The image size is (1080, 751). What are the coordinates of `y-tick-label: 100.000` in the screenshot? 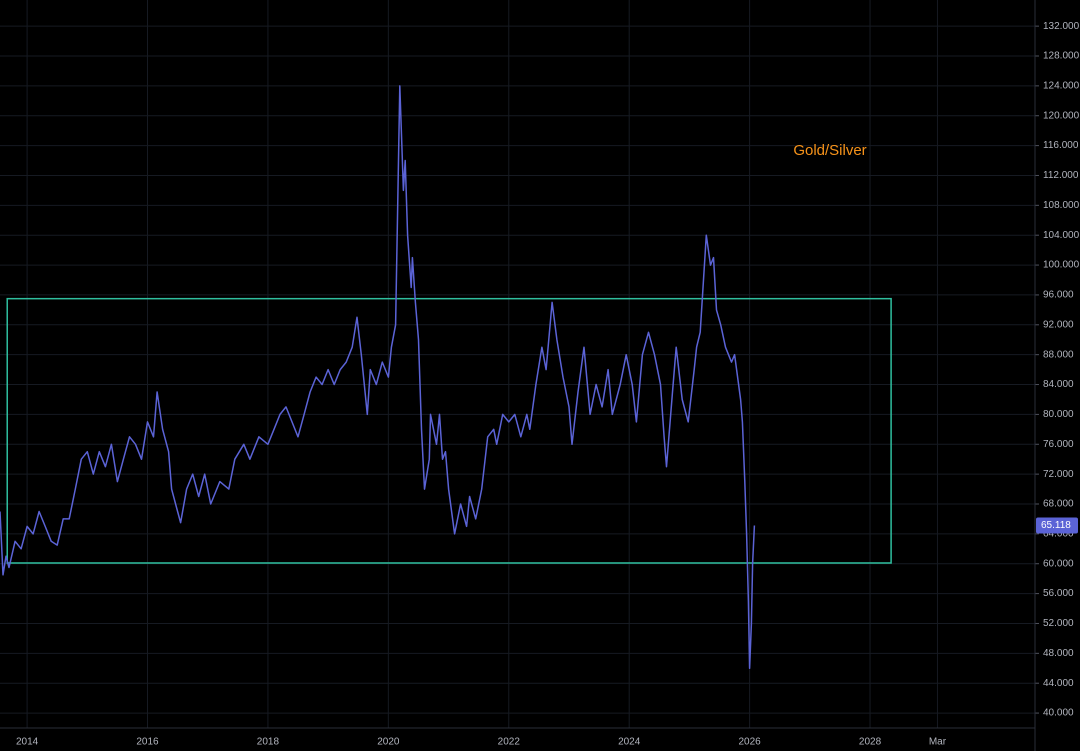 It's located at (1061, 265).